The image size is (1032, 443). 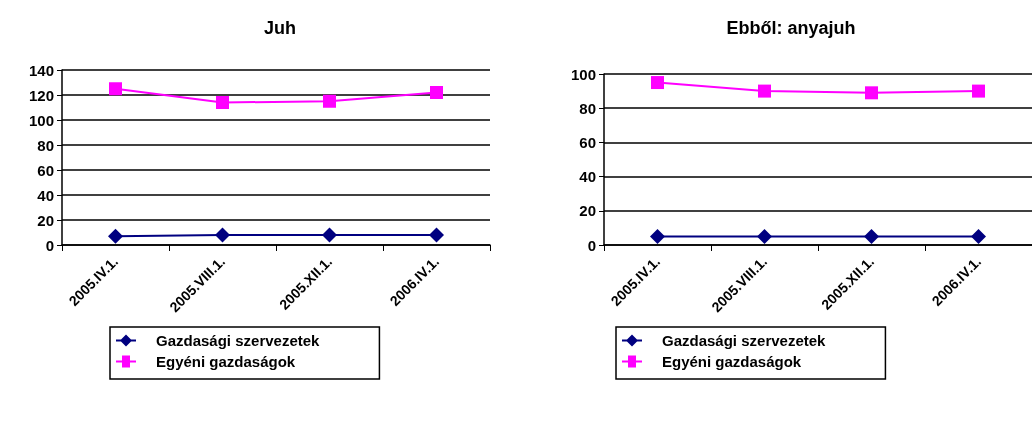 I want to click on y-tick-label: 140, so click(x=41, y=70).